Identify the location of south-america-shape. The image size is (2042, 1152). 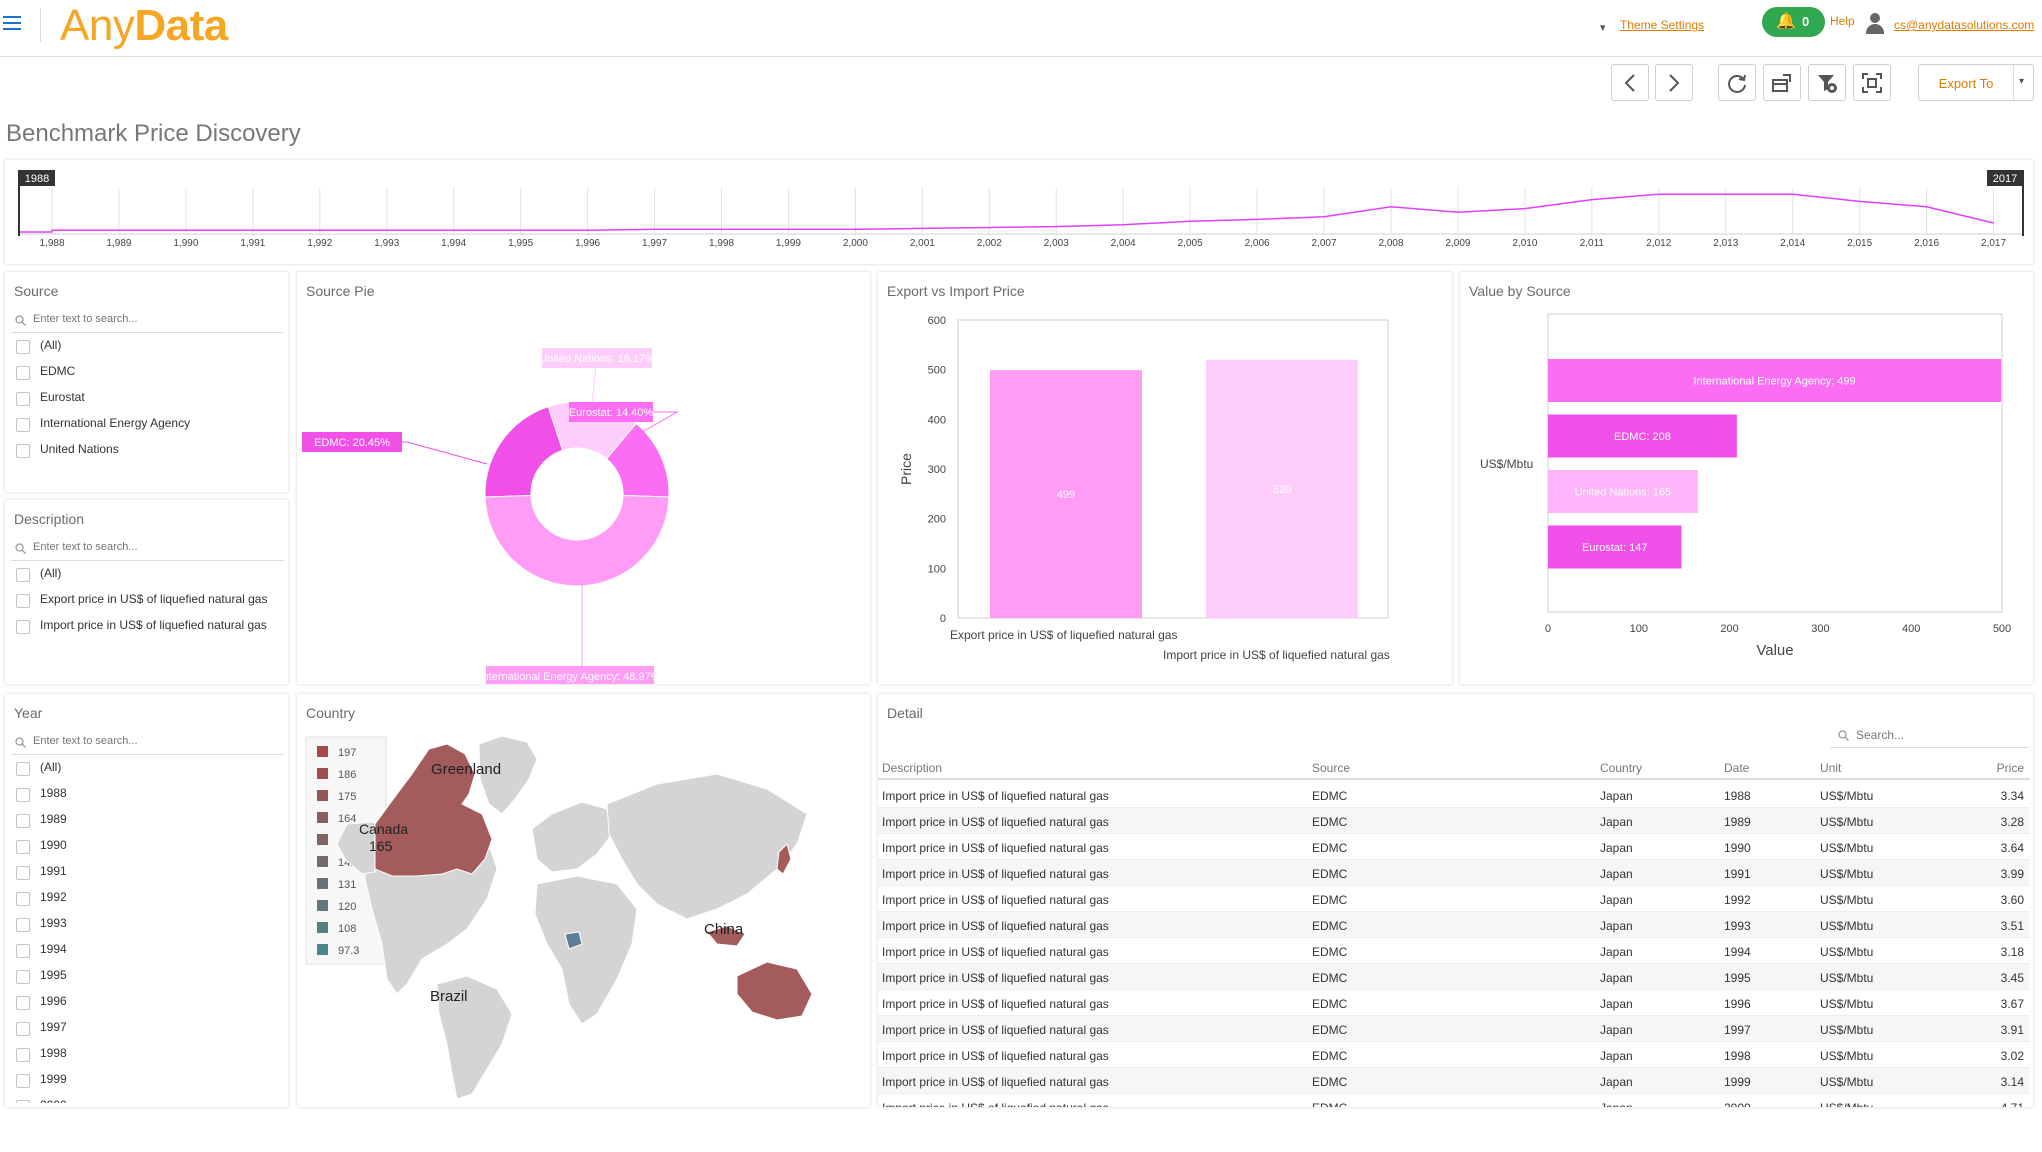
(474, 1037).